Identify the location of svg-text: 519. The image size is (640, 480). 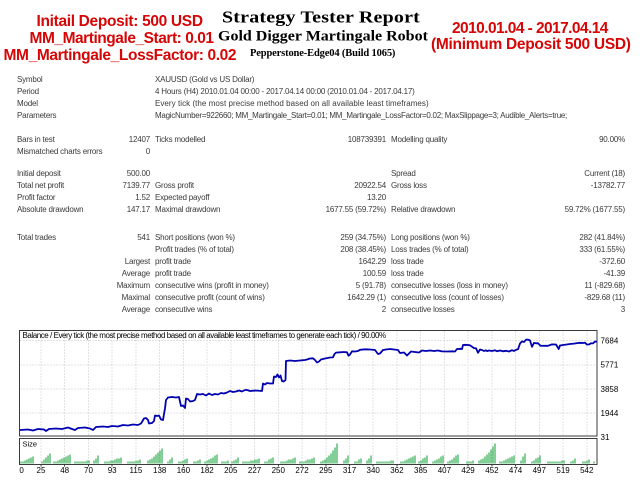
(563, 470).